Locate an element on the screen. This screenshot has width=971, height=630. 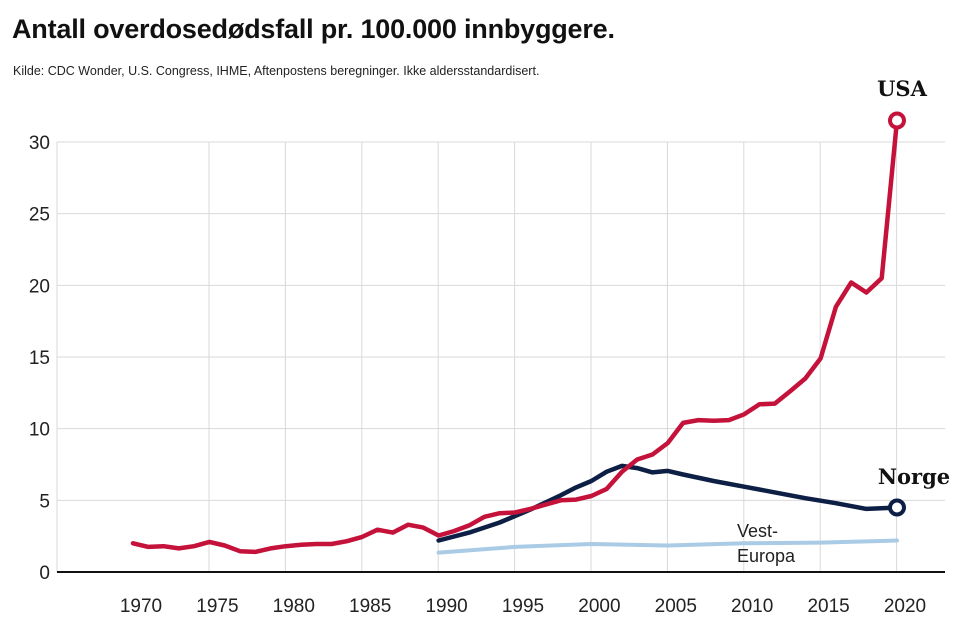
y-tick-label: 30 is located at coordinates (39, 143).